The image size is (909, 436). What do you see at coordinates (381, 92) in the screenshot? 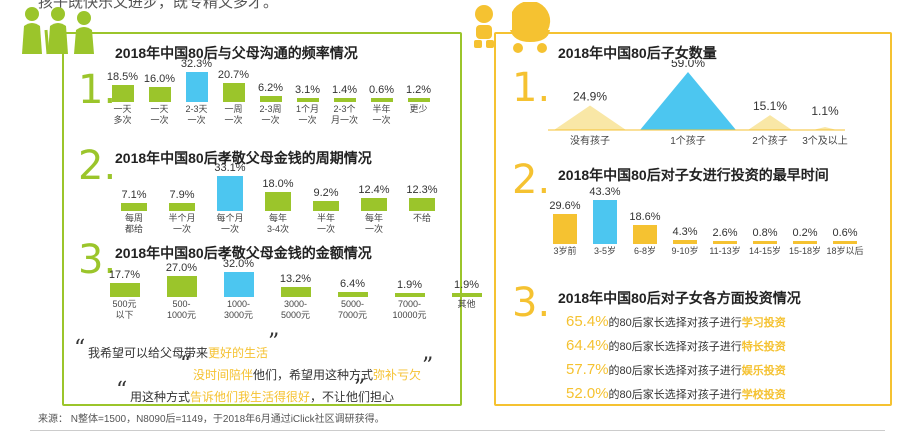
I see `bar-cell: 0.6% 半年 一次` at bounding box center [381, 92].